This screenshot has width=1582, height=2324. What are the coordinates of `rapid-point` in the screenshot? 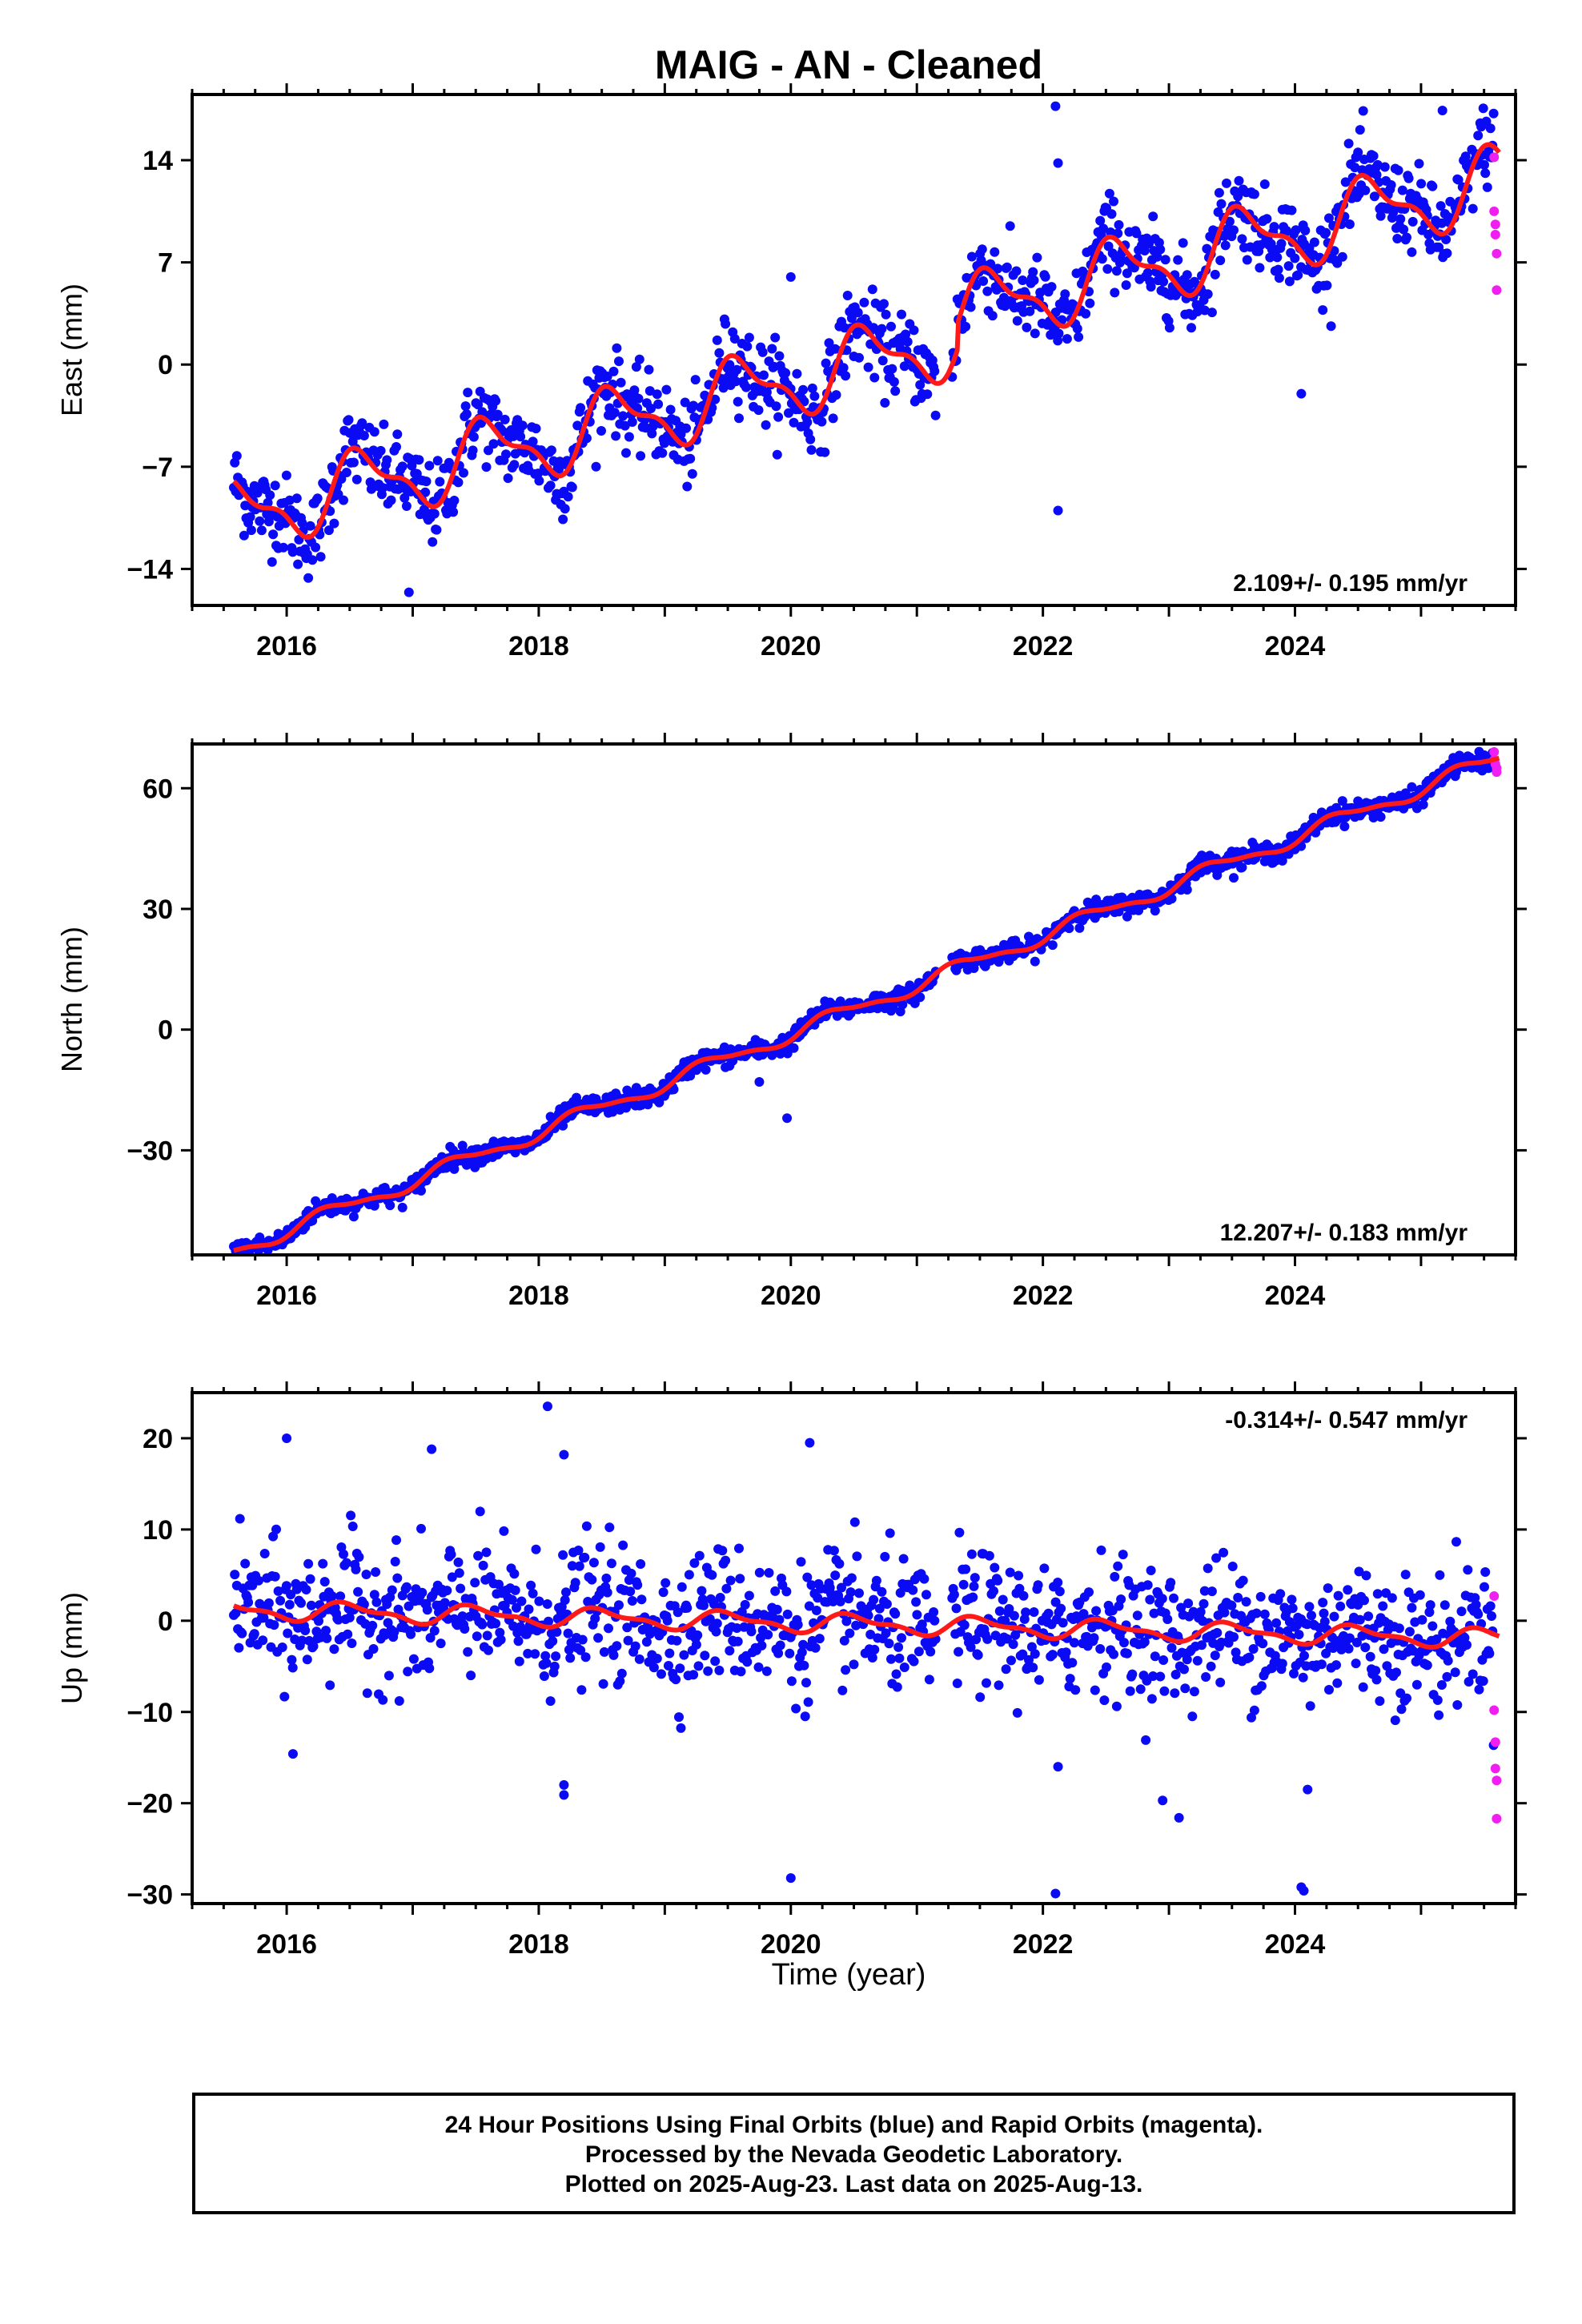 It's located at (1494, 752).